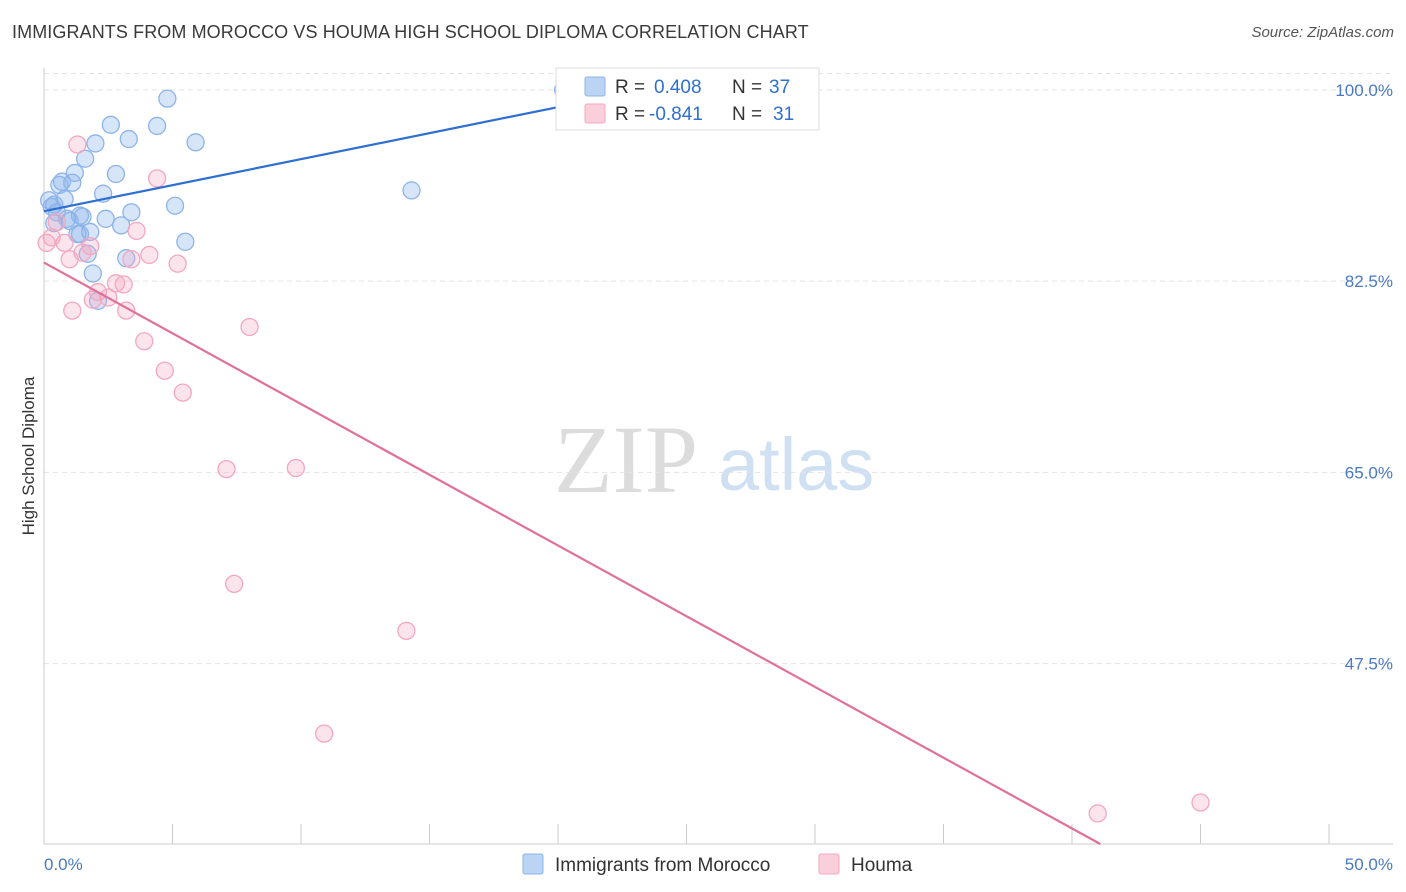  I want to click on legend-swatch-houma, so click(595, 113).